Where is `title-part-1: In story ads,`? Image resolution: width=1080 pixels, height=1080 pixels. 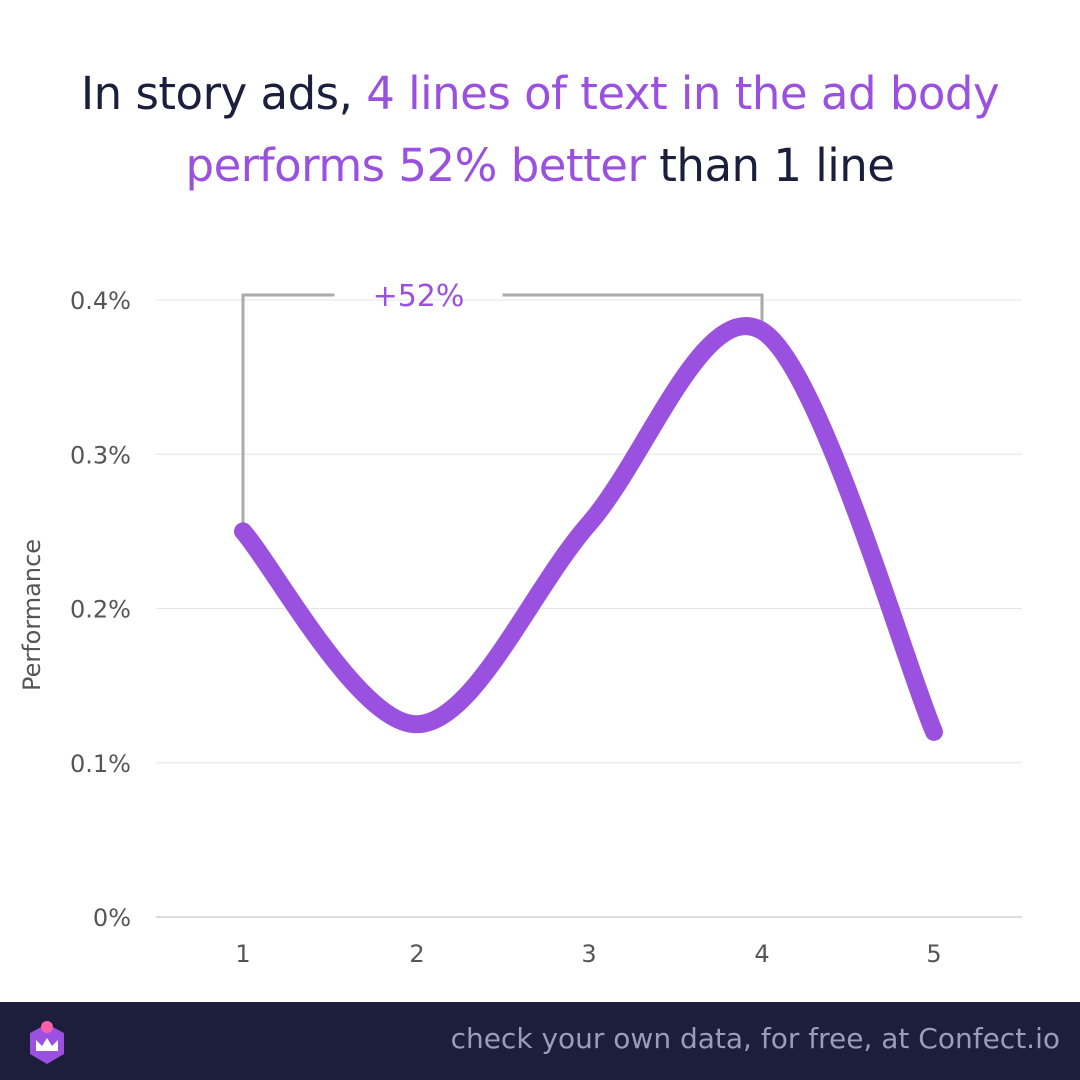
title-part-1: In story ads, is located at coordinates (223, 93).